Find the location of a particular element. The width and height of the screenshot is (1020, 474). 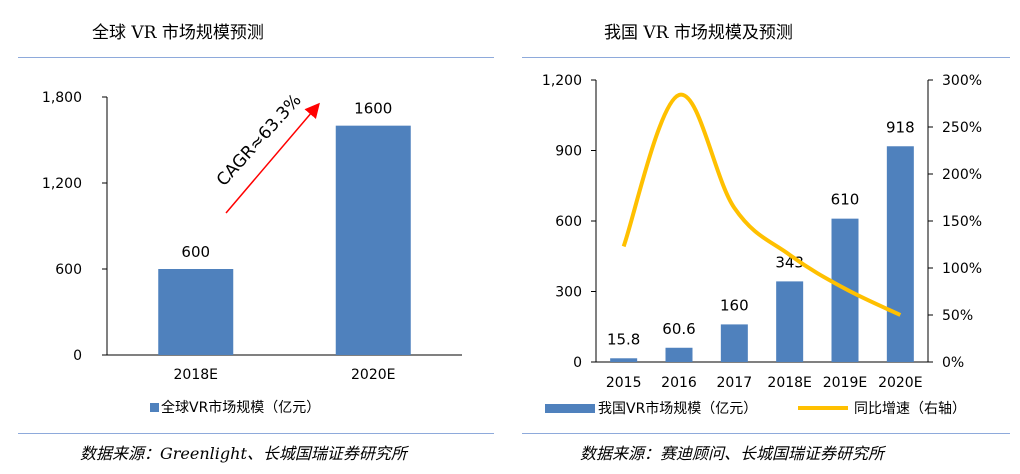

legend-swatch is located at coordinates (154, 407).